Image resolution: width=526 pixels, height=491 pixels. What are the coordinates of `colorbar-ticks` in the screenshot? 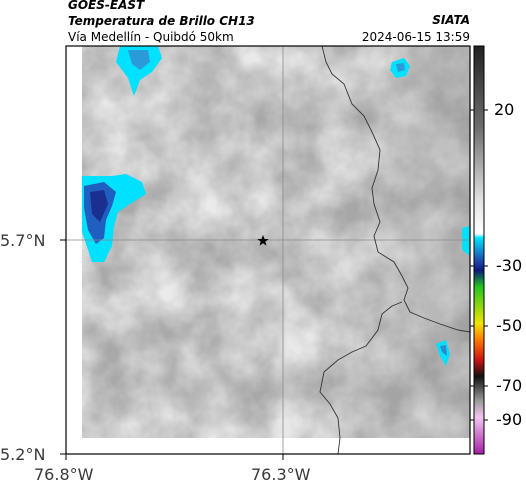 It's located at (479, 265).